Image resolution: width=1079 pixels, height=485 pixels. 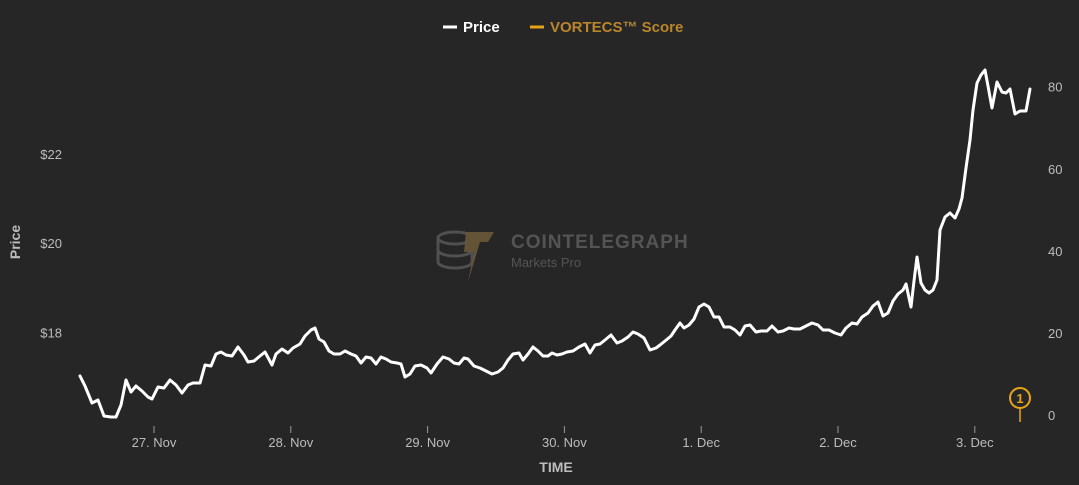 I want to click on legend-item-vortecs-score: VORTECS™ Score, so click(x=606, y=27).